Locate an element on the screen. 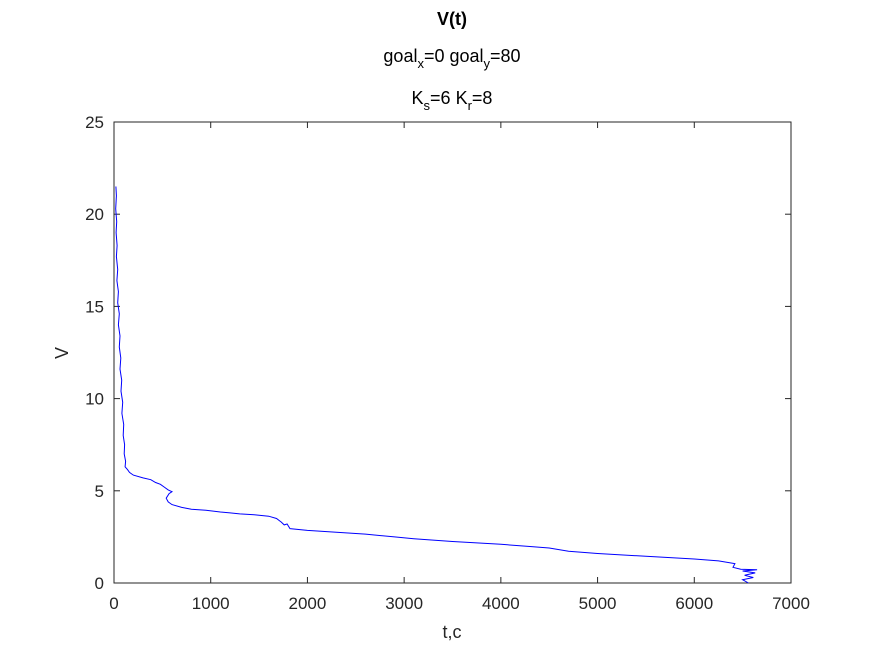  x-tick-label: 5000 is located at coordinates (598, 603).